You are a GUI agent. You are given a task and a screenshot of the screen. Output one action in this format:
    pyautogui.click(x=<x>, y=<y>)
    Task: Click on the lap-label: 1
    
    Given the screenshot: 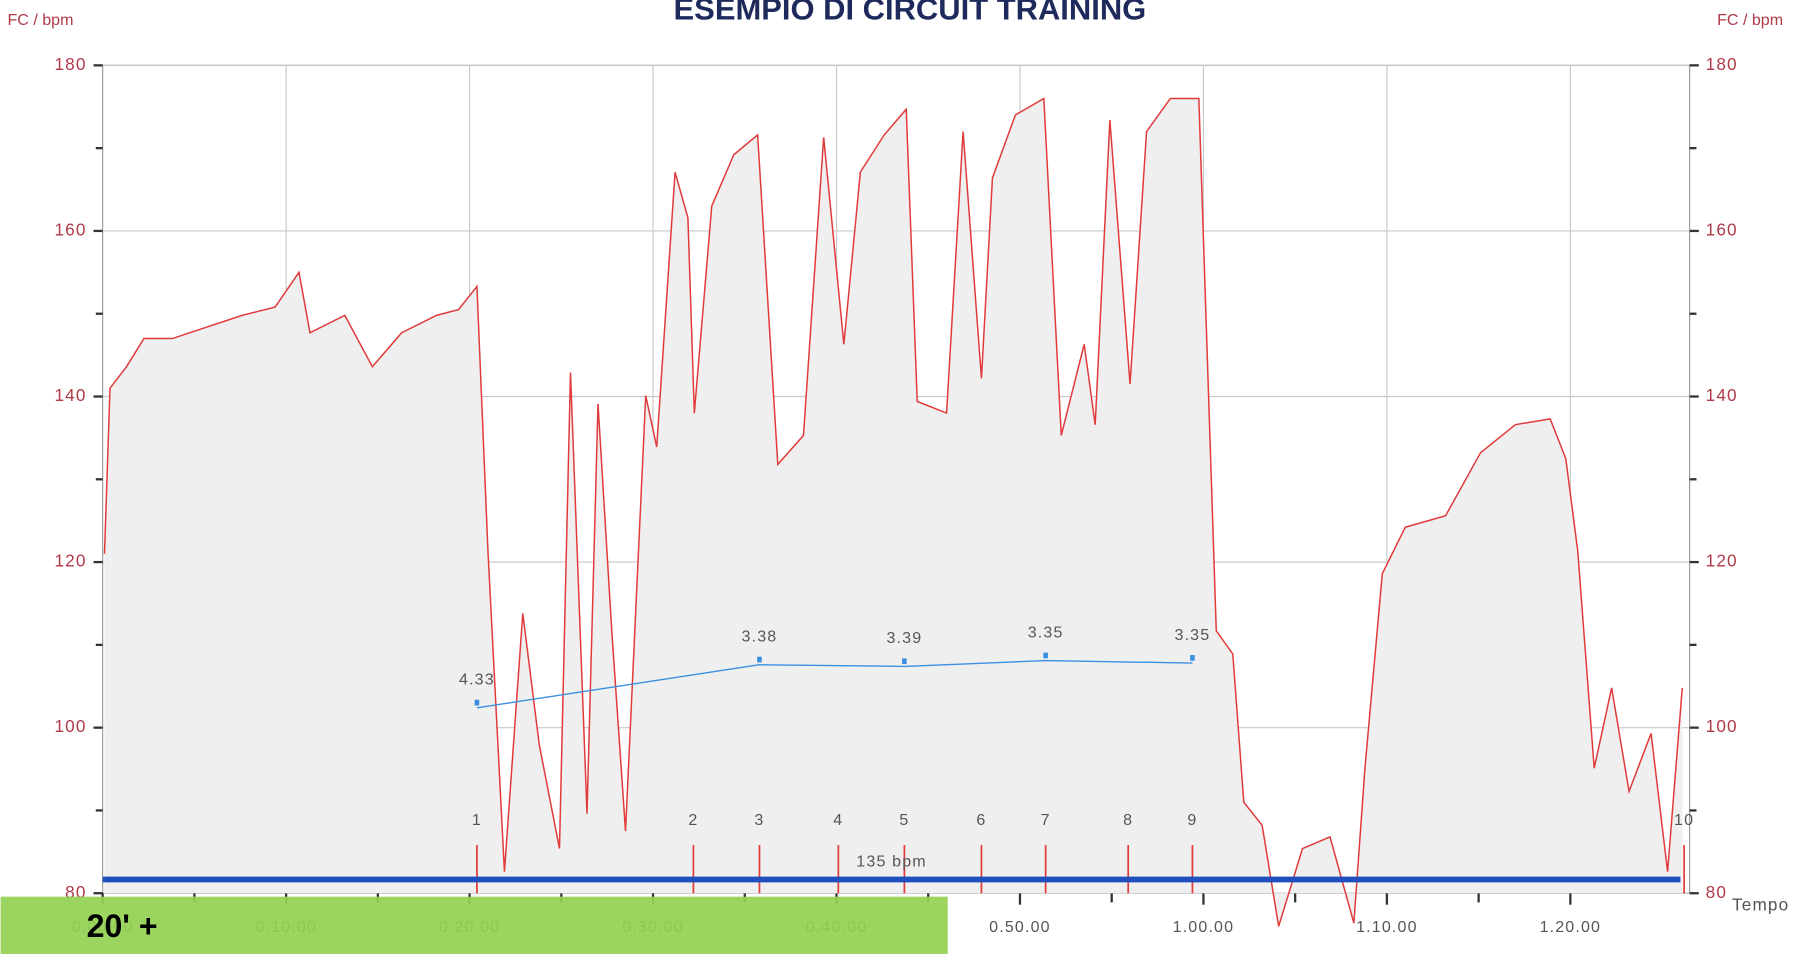 What is the action you would take?
    pyautogui.click(x=477, y=820)
    